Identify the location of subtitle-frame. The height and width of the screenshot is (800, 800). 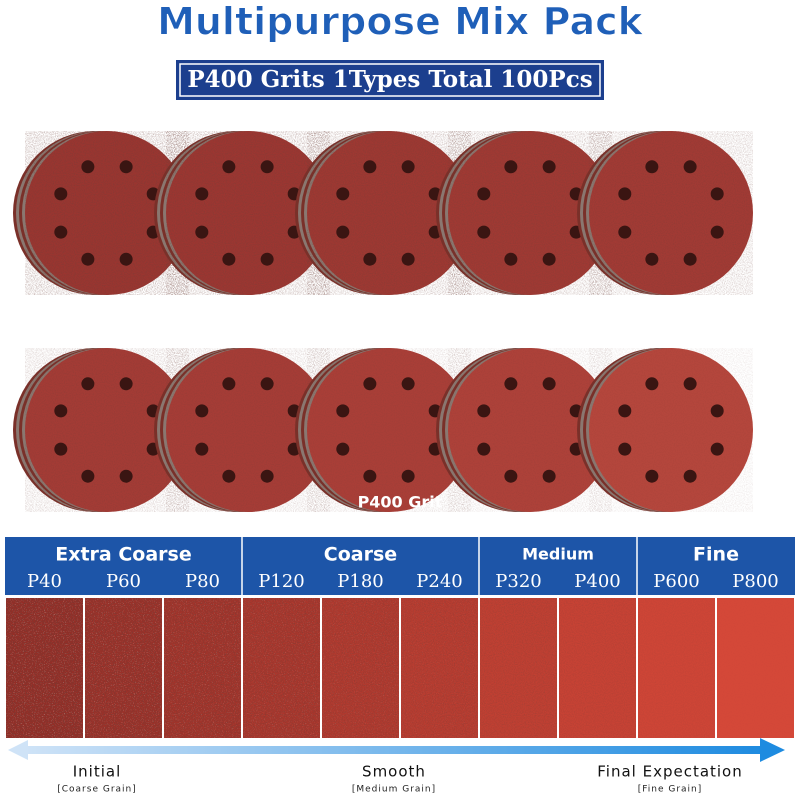
(390, 80).